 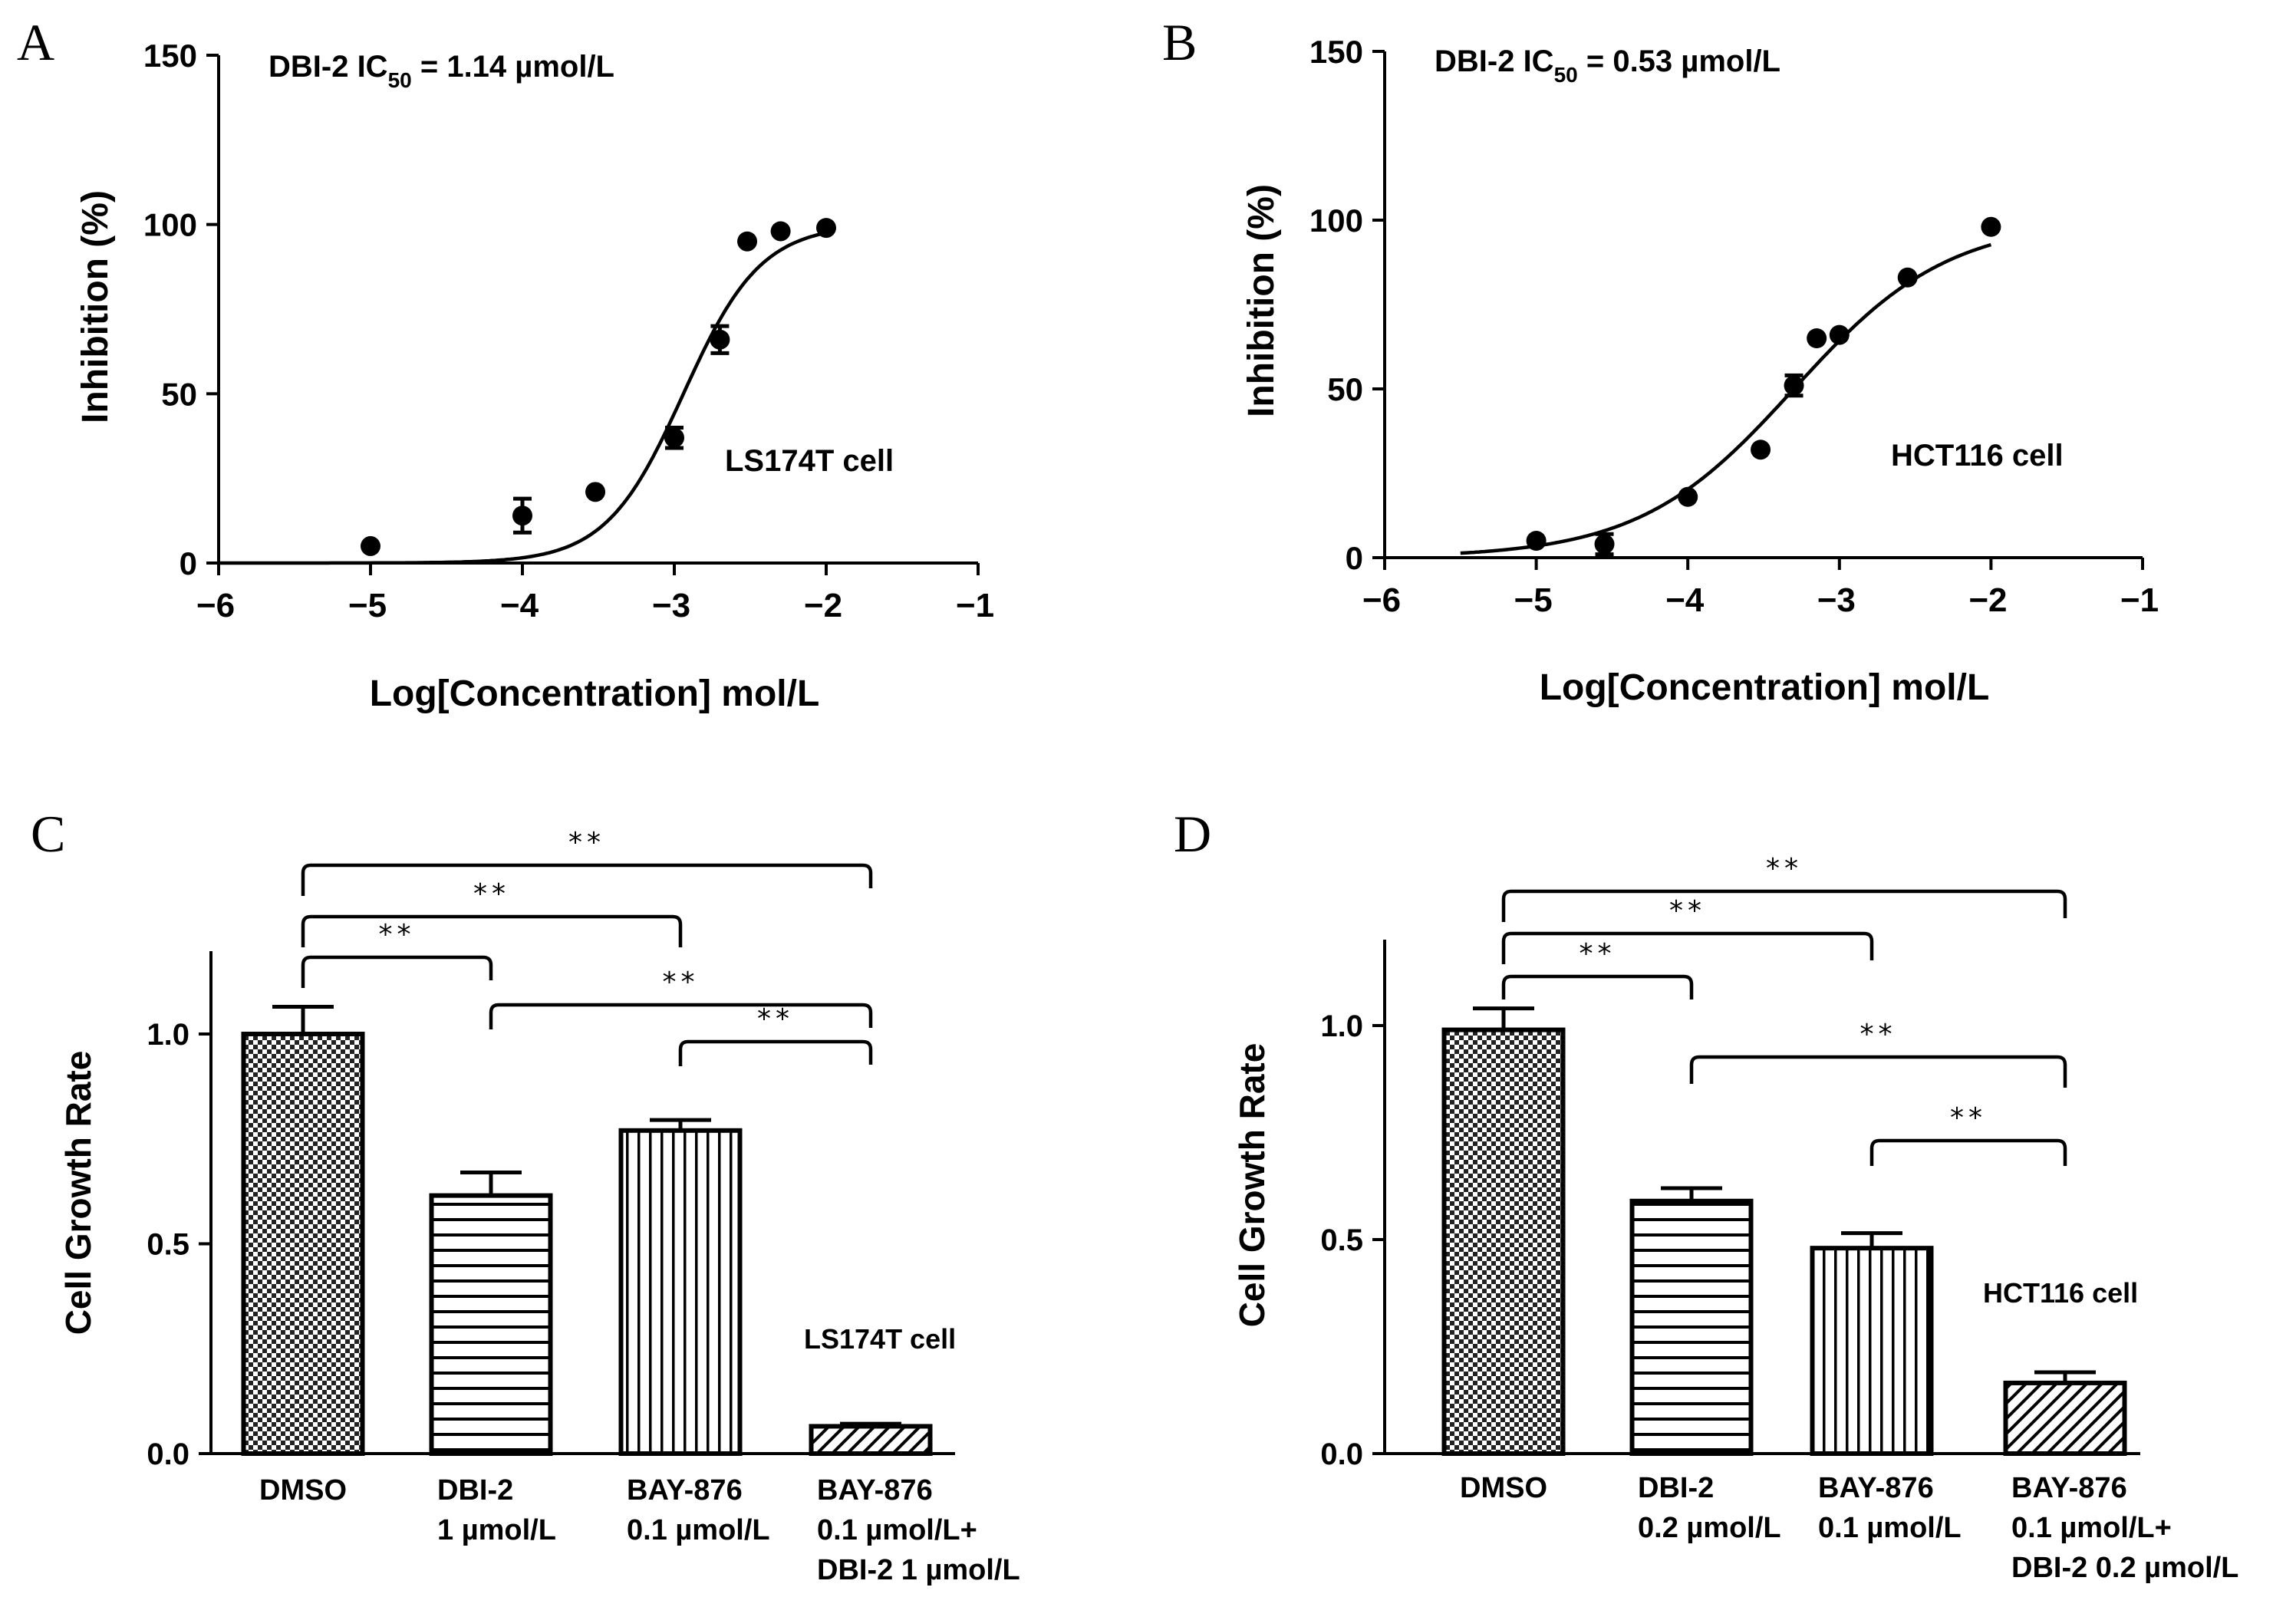 I want to click on panel-letter-b: B, so click(x=1179, y=42).